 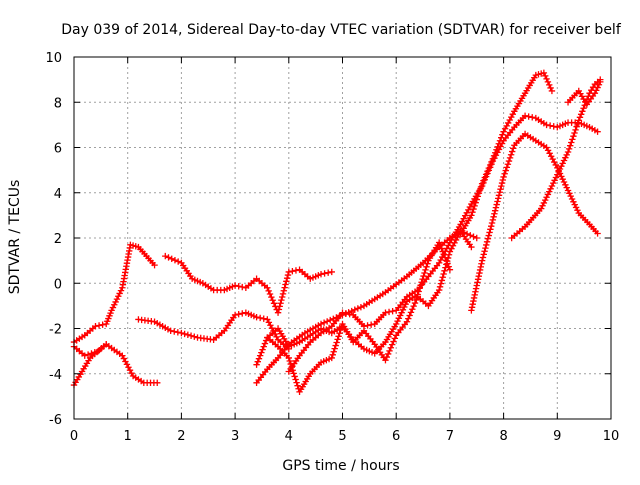 What do you see at coordinates (128, 436) in the screenshot?
I see `x-tick-label: 1` at bounding box center [128, 436].